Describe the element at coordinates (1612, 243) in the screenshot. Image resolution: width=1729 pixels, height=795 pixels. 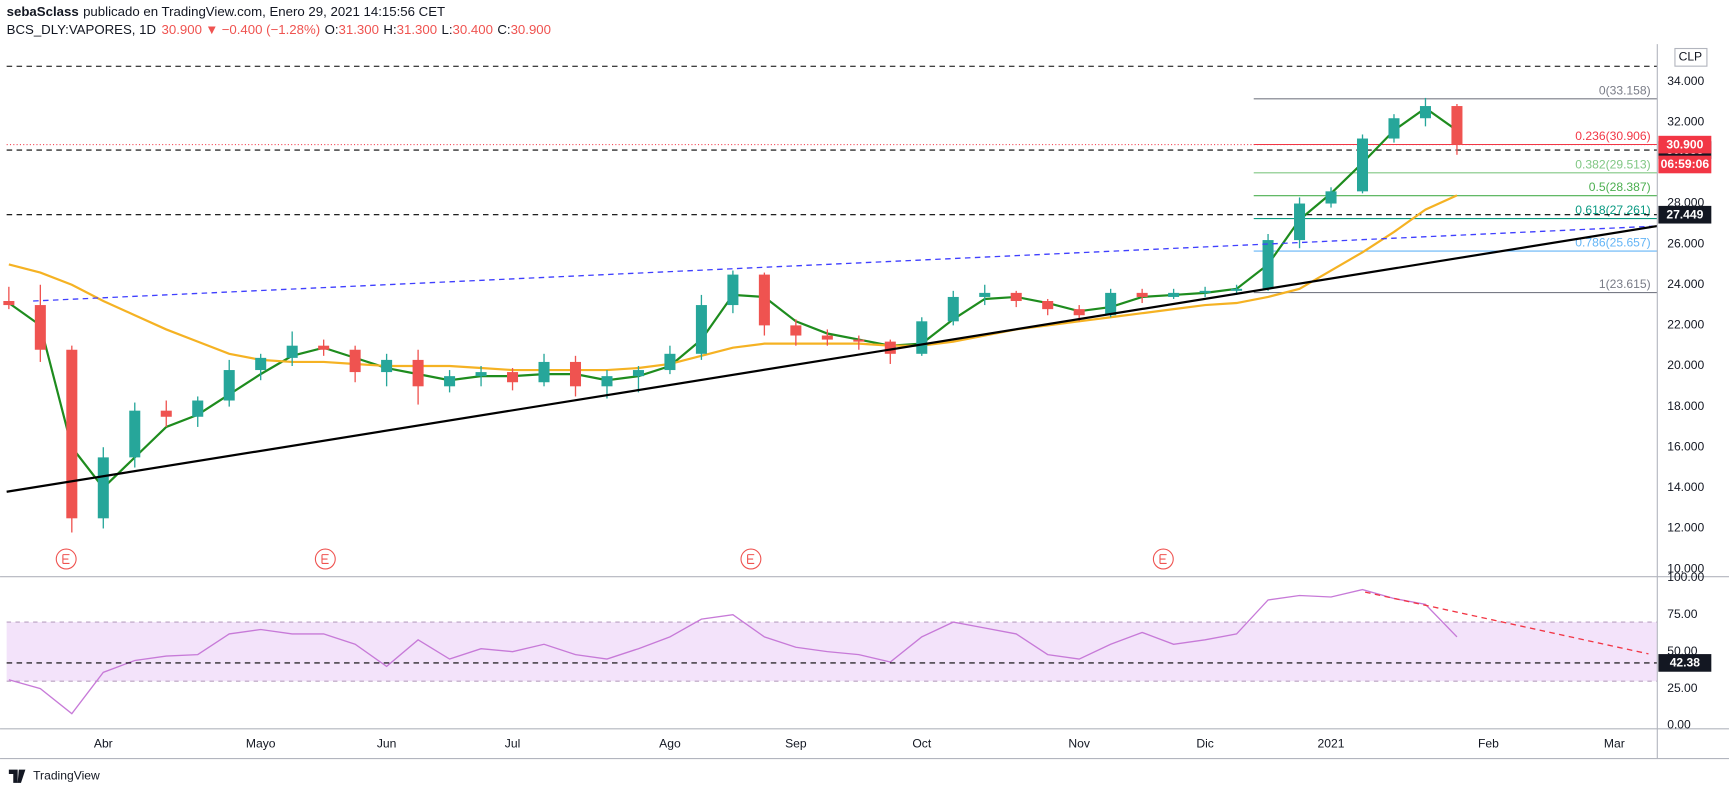
I see `fib-label: 0.786(25.657)` at that location.